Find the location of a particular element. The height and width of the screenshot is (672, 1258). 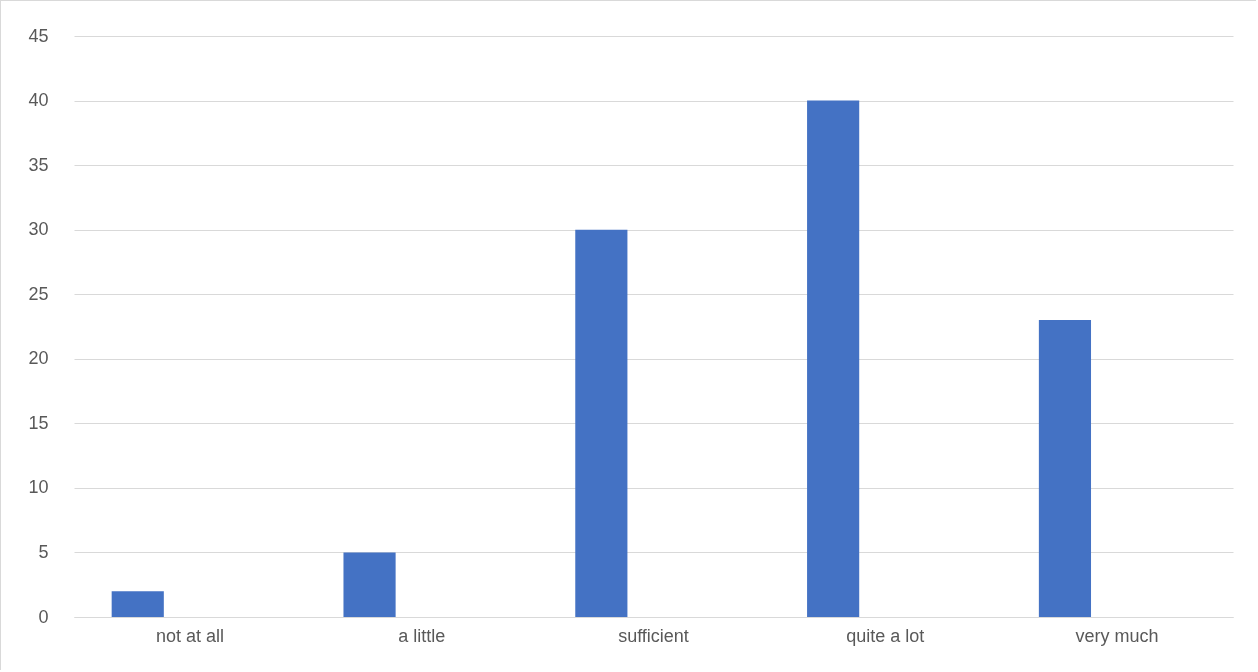

y-tick-label: 10 is located at coordinates (38, 487).